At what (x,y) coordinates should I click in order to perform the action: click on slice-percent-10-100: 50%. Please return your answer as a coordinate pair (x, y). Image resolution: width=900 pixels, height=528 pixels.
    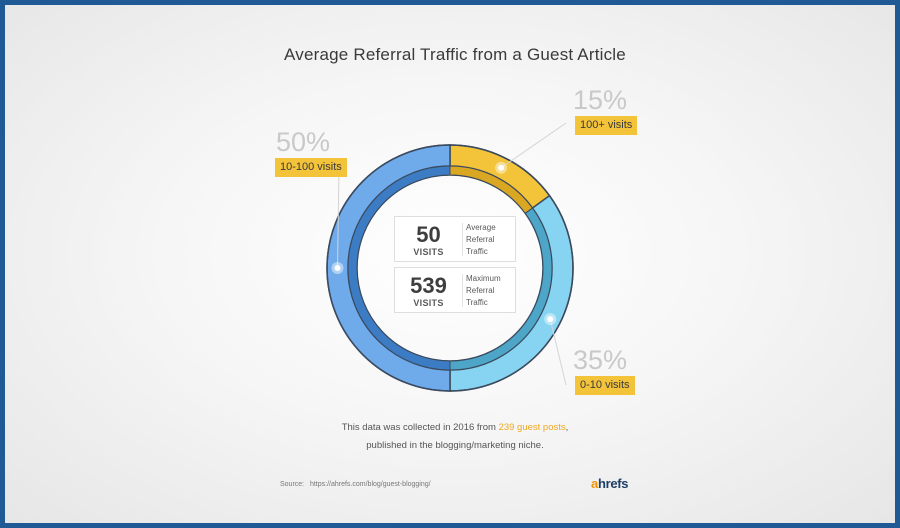
    Looking at the image, I should click on (303, 142).